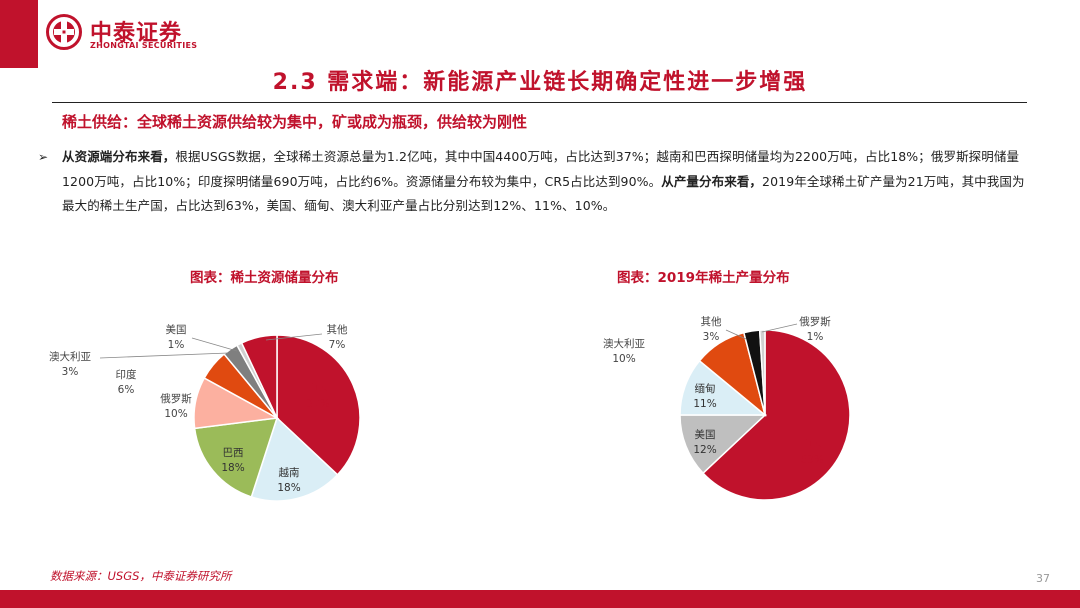 The height and width of the screenshot is (608, 1080). Describe the element at coordinates (703, 278) in the screenshot. I see `chart-title-production: 图表：2019年稀土产量分布` at that location.